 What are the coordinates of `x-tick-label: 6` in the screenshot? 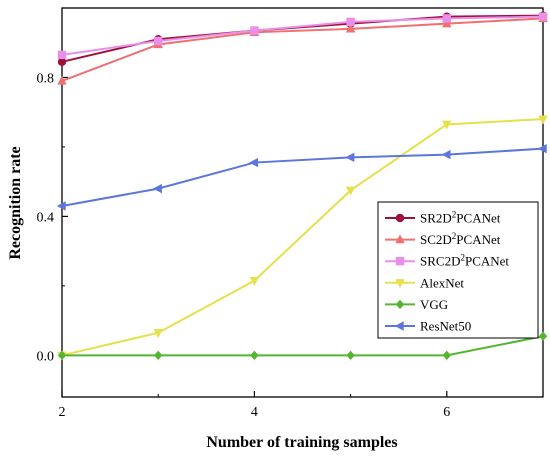 It's located at (446, 412).